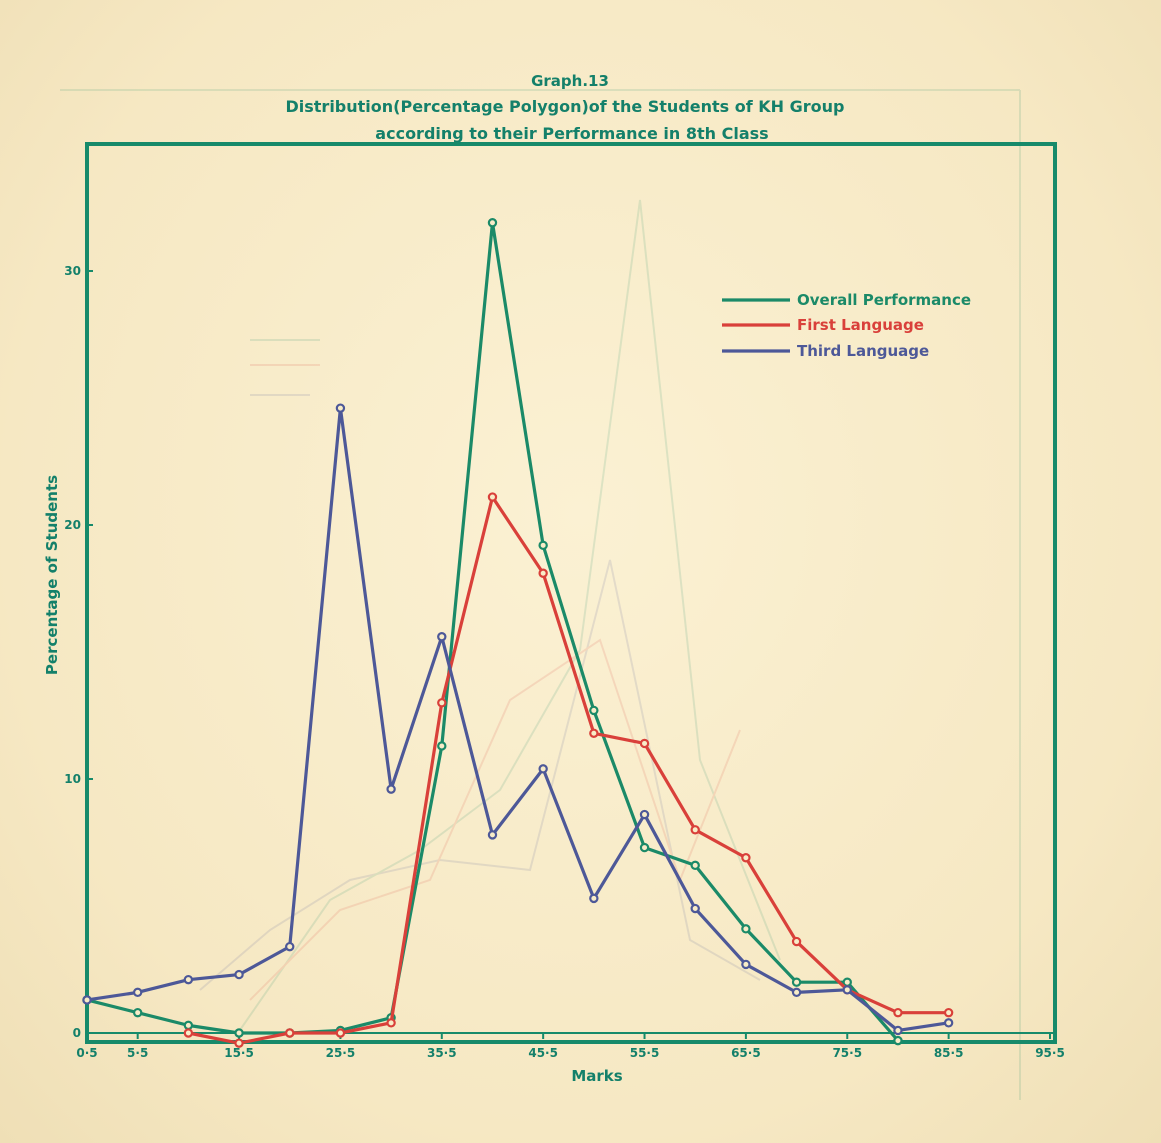 This screenshot has height=1143, width=1161. Describe the element at coordinates (863, 351) in the screenshot. I see `legend-entry-label: Third Language` at that location.